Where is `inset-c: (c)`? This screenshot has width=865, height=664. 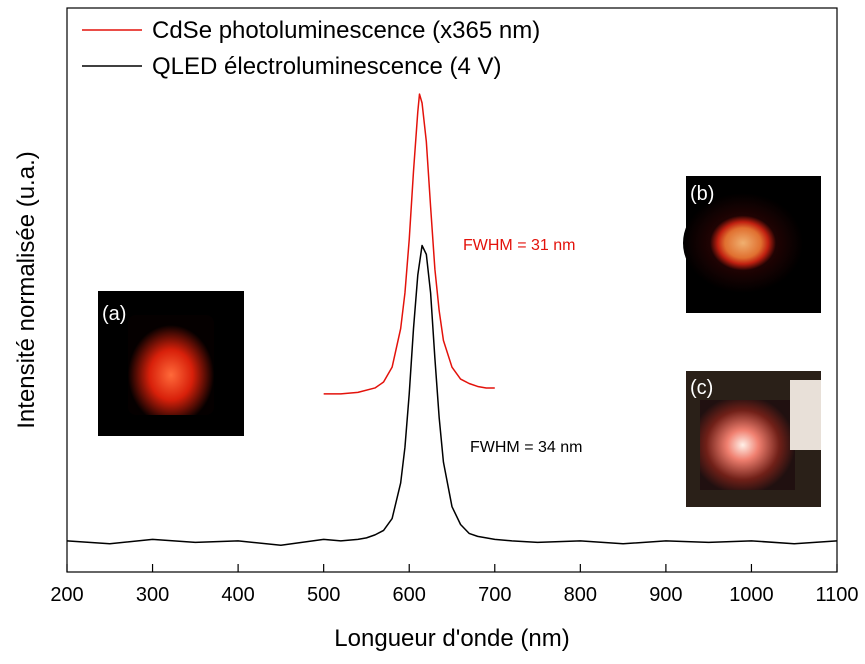 inset-c: (c) is located at coordinates (753, 439).